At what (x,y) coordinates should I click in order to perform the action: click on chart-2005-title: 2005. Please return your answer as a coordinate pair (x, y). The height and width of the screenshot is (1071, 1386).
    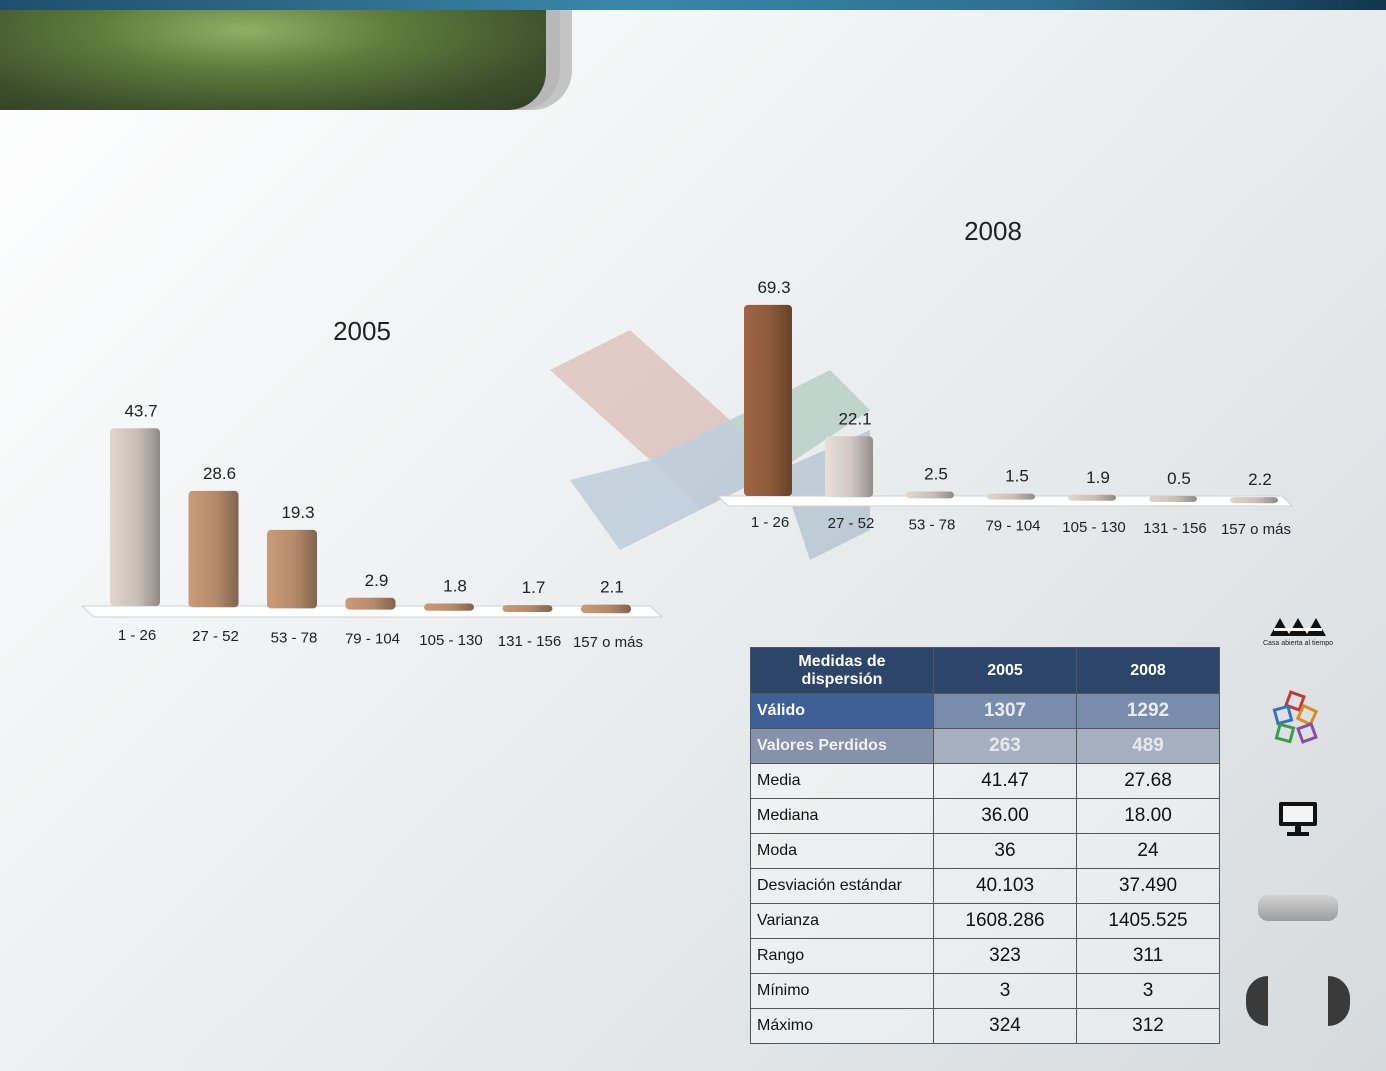
    Looking at the image, I should click on (362, 331).